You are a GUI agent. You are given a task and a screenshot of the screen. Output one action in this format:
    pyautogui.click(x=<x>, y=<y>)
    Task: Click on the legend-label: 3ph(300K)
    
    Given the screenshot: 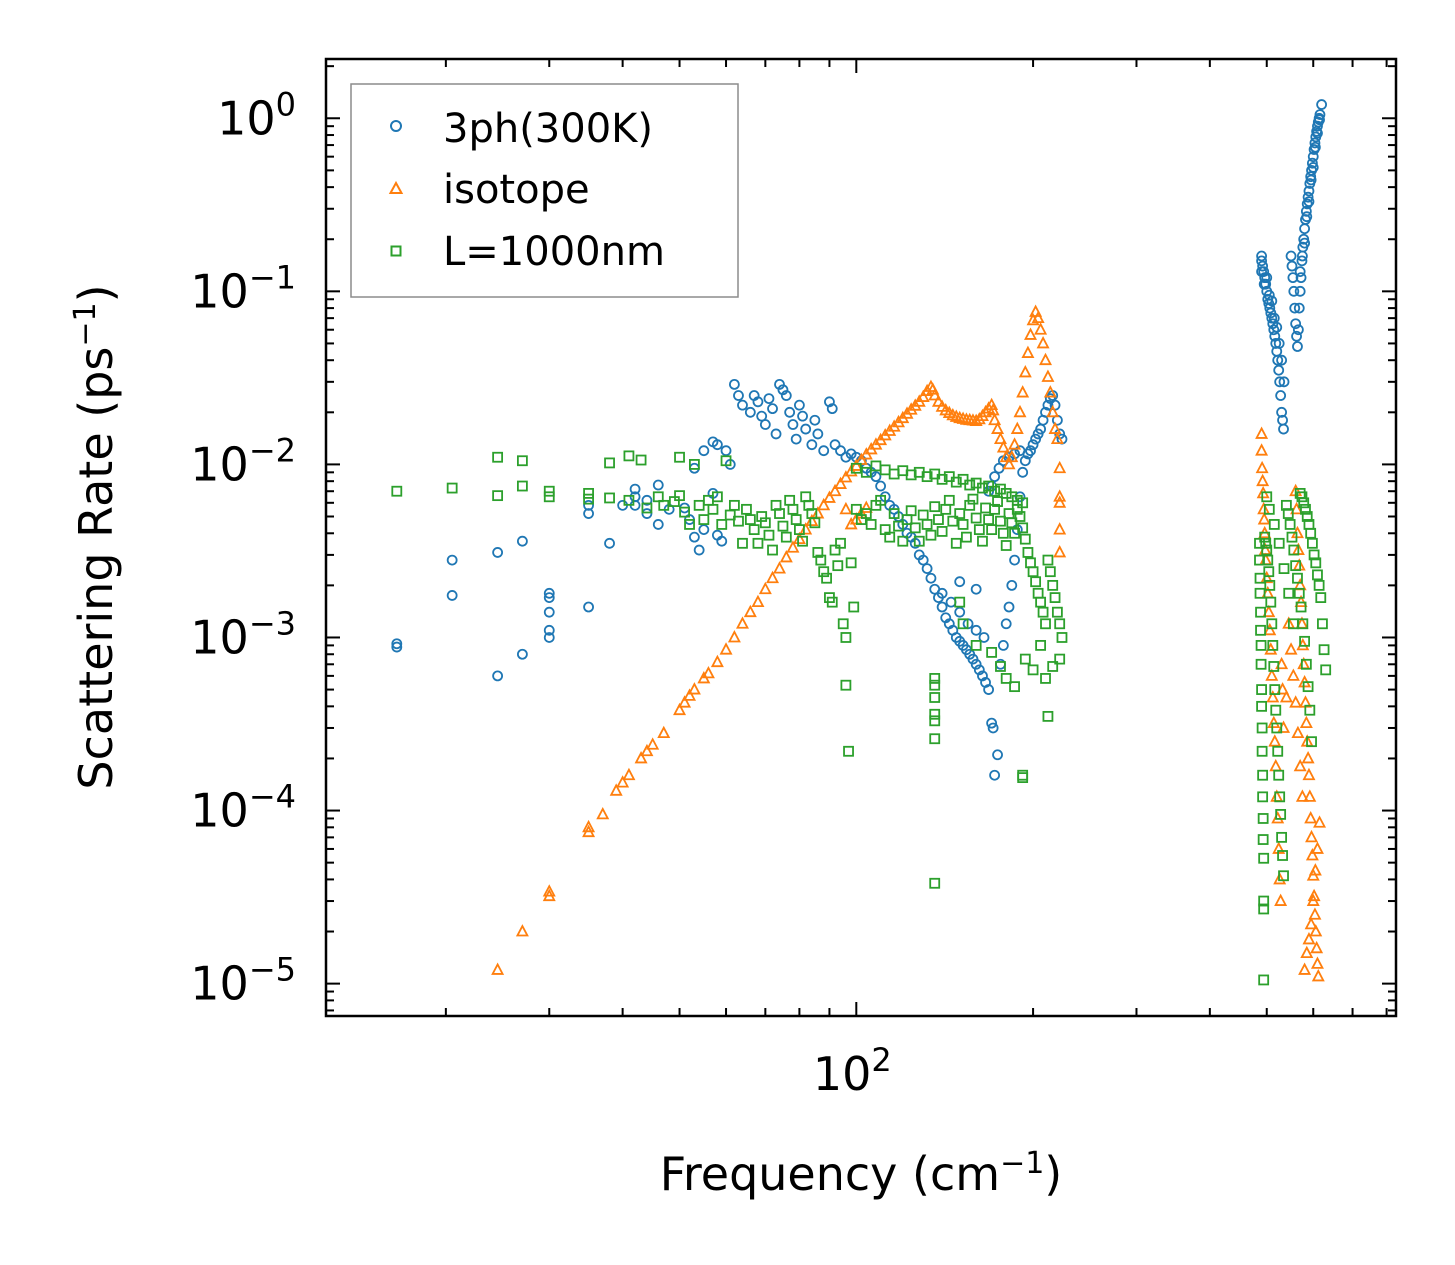 What is the action you would take?
    pyautogui.click(x=548, y=129)
    